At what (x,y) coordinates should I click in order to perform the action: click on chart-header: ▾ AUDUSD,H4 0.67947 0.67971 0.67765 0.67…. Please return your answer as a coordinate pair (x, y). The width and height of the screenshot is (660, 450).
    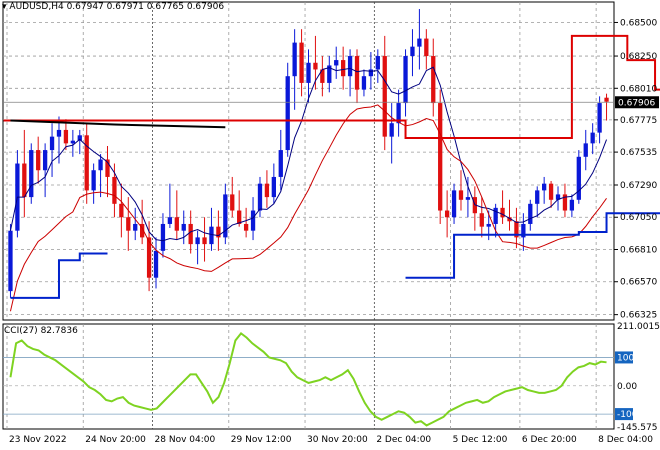
    Looking at the image, I should click on (113, 7).